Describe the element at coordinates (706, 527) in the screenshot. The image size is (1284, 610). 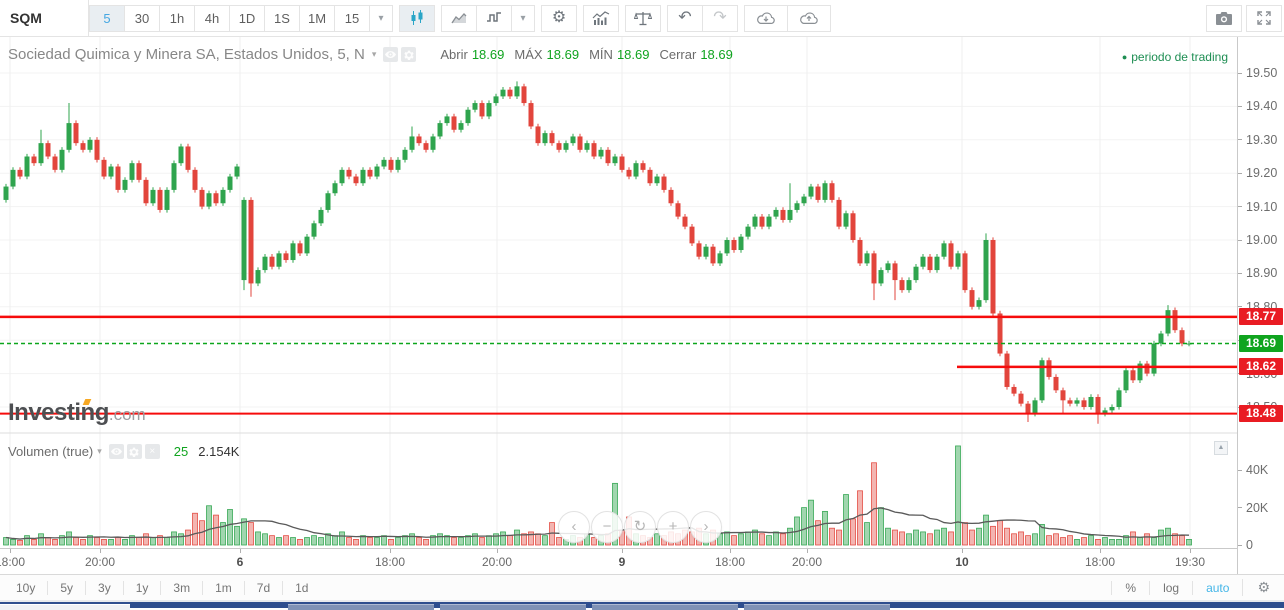
I see `scroll-right-button: ›` at that location.